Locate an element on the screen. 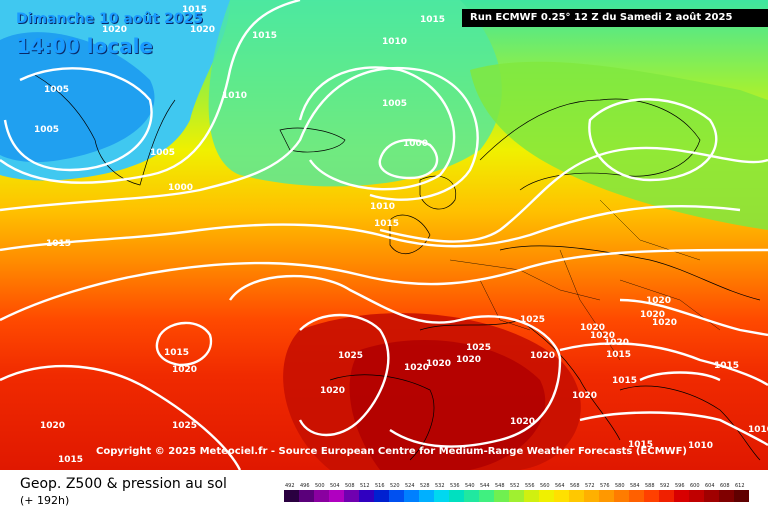 This screenshot has height=512, width=768. deep-low-region is located at coordinates (77, 97).